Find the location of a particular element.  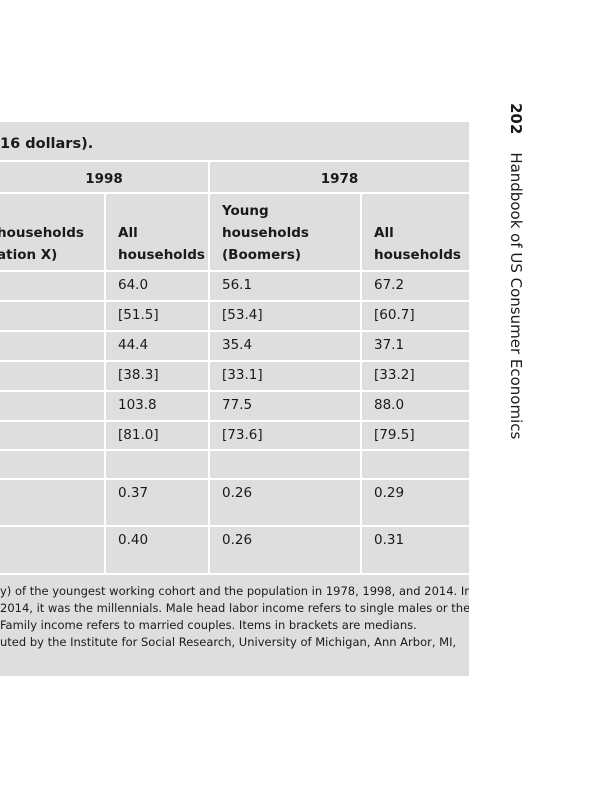

table-cell: 64.0 is located at coordinates (133, 285).